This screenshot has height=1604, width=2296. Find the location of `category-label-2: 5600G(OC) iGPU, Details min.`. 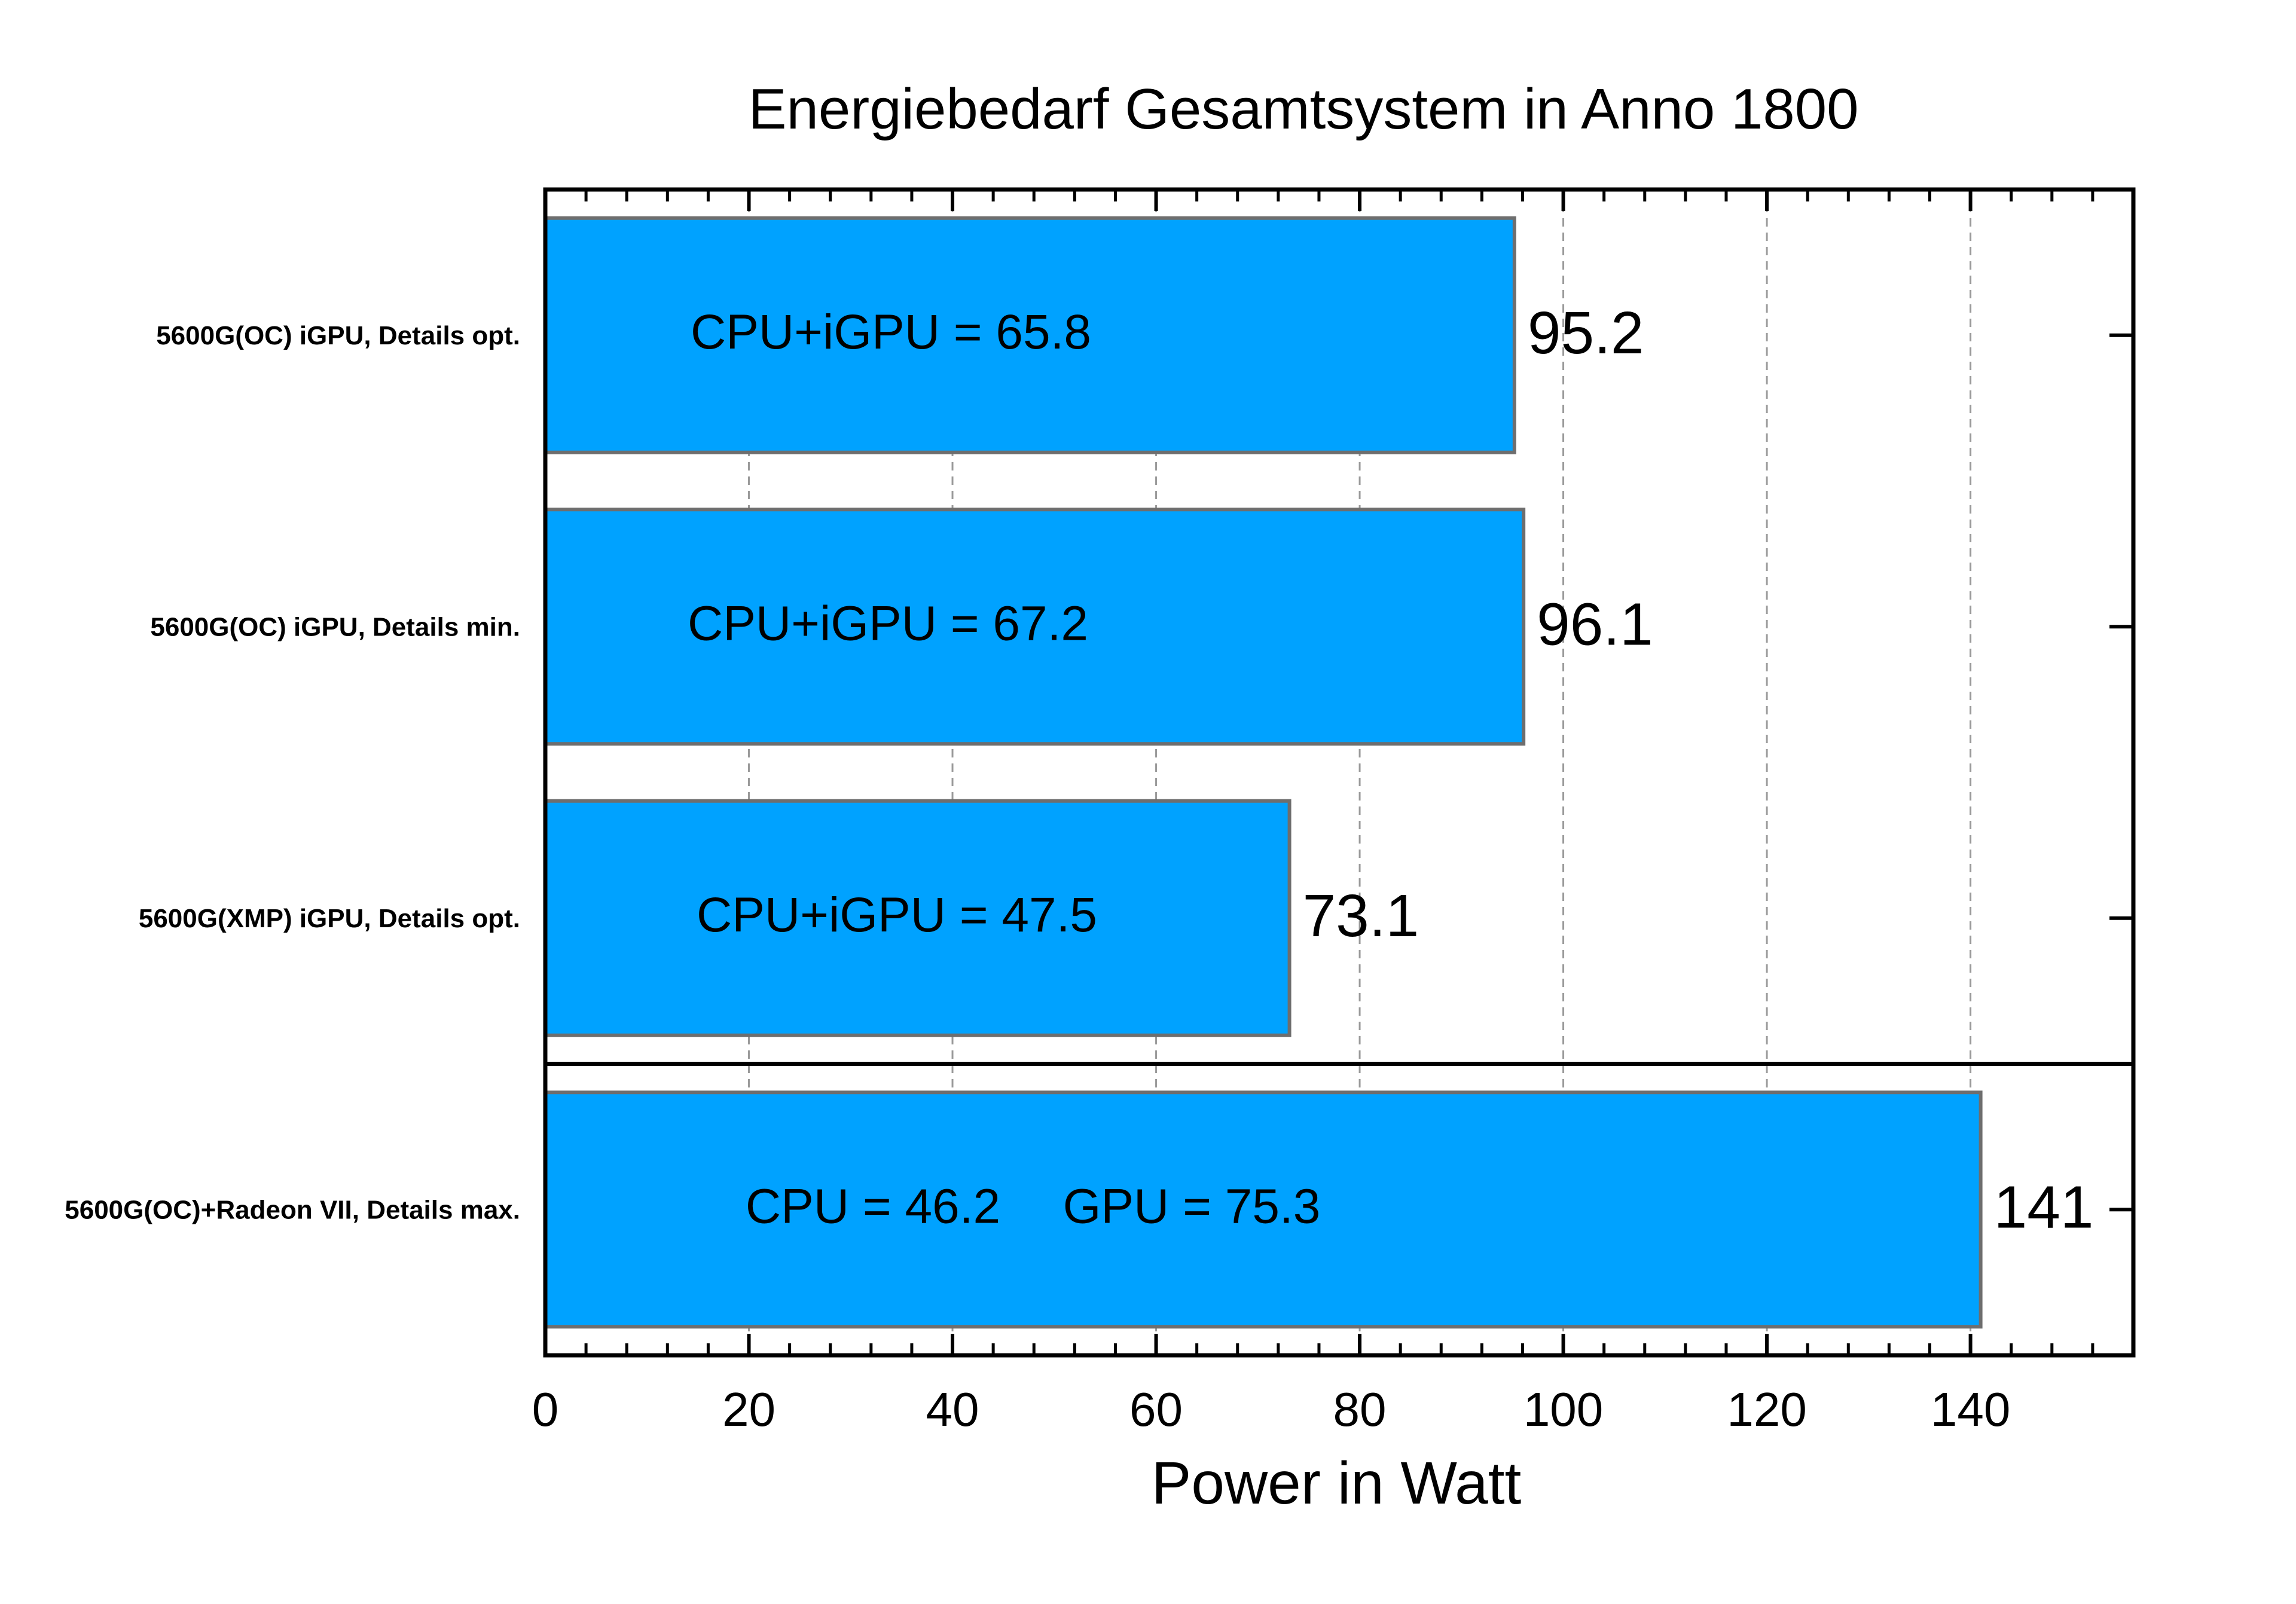

category-label-2: 5600G(OC) iGPU, Details min. is located at coordinates (335, 627).